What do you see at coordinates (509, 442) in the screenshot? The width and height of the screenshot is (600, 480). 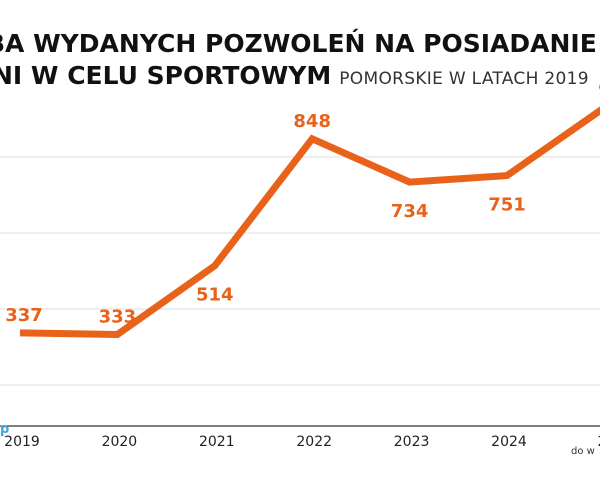 I see `x-tick-label-2024: 2024` at bounding box center [509, 442].